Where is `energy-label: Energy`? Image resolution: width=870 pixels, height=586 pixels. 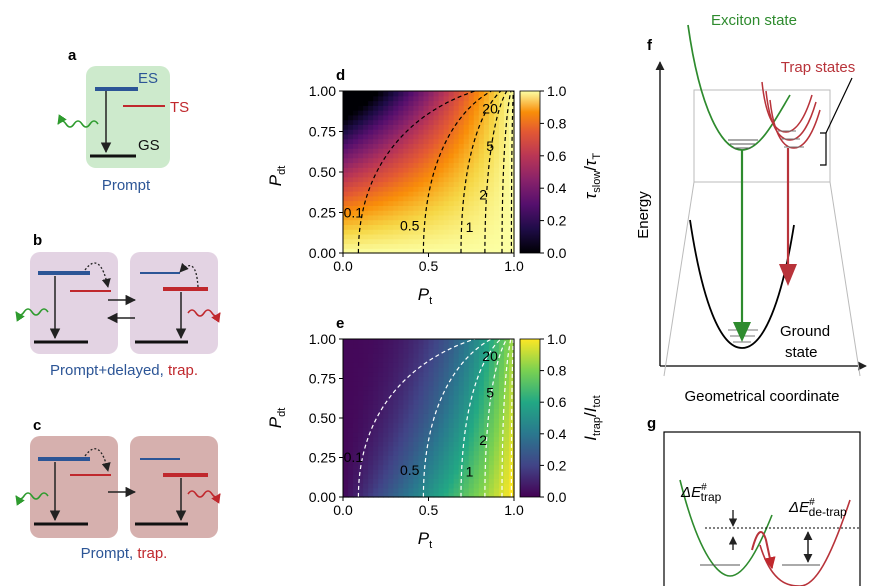 energy-label: Energy is located at coordinates (643, 215).